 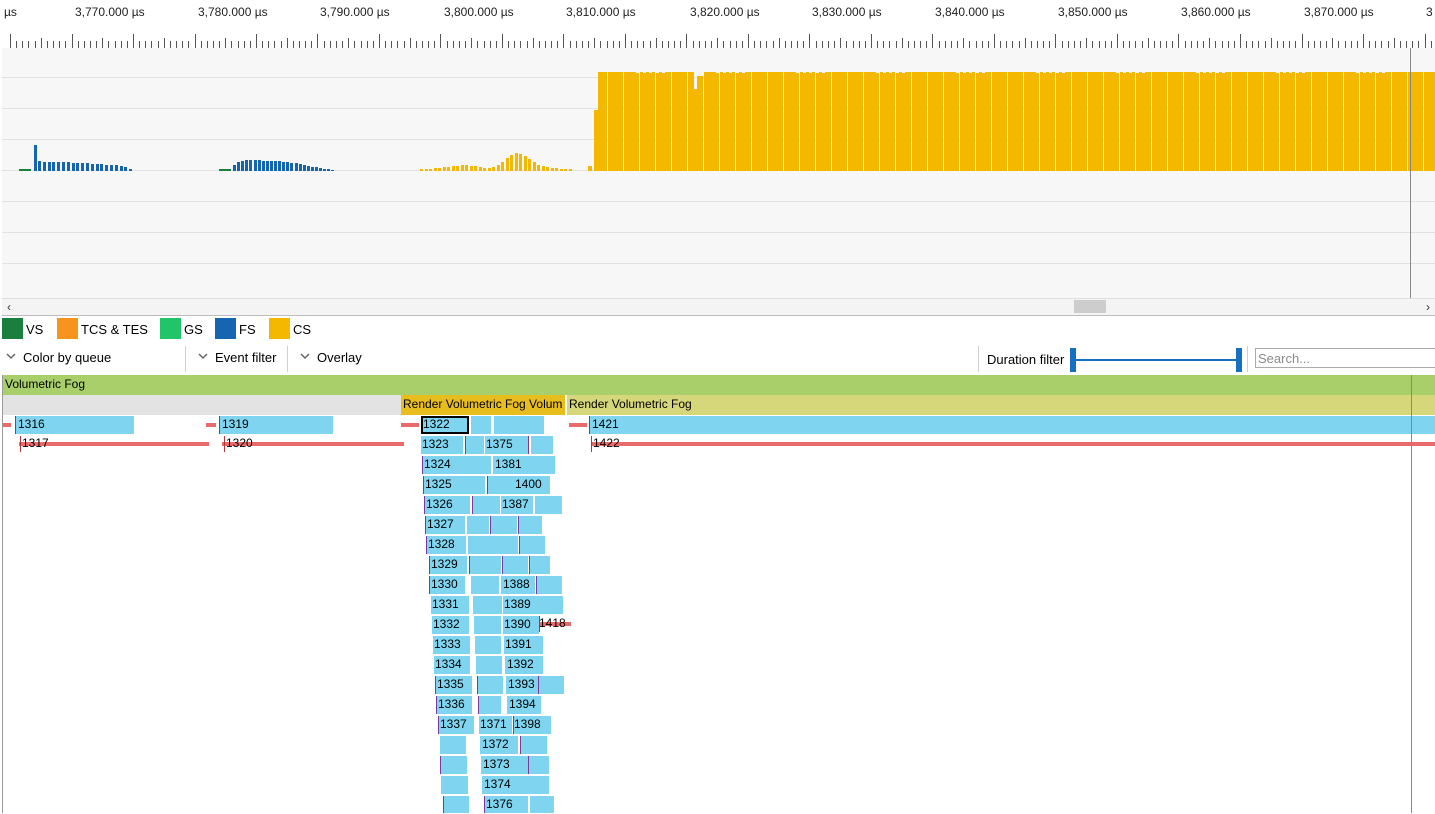 What do you see at coordinates (1156, 360) in the screenshot?
I see `duration-filter-slider` at bounding box center [1156, 360].